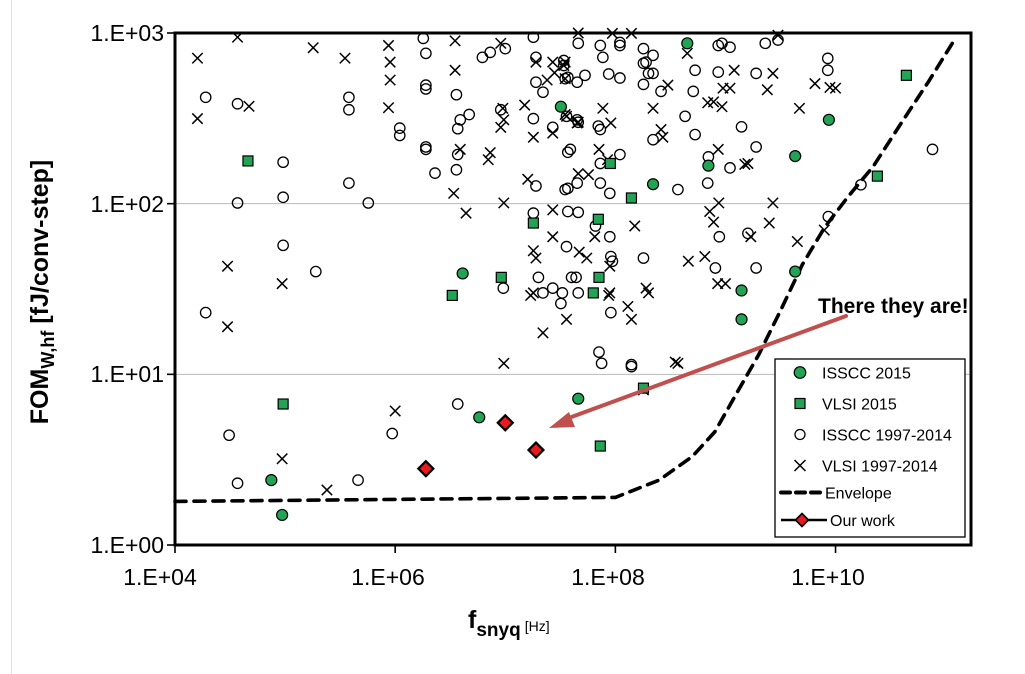  I want to click on legend-label-isscc-2015: ISSCC 2015, so click(866, 374).